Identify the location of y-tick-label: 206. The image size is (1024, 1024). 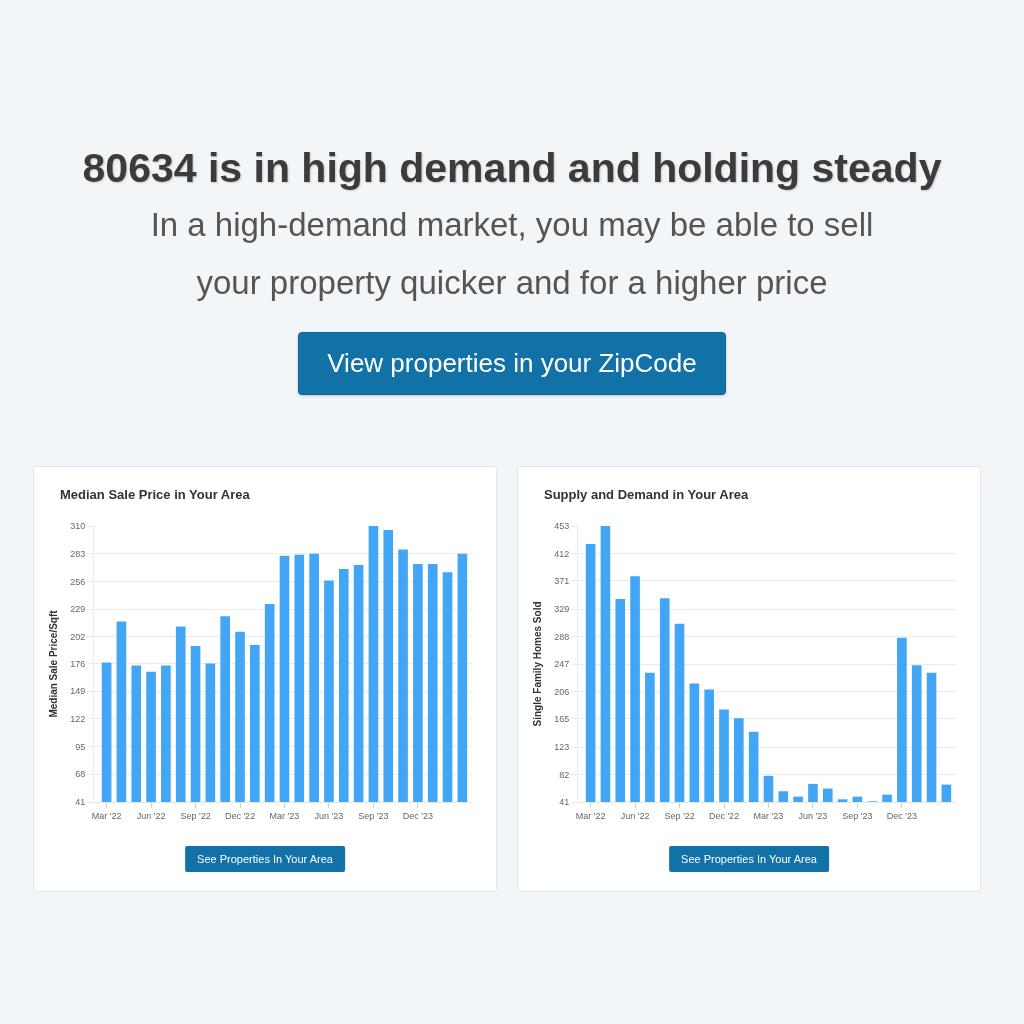
(562, 691).